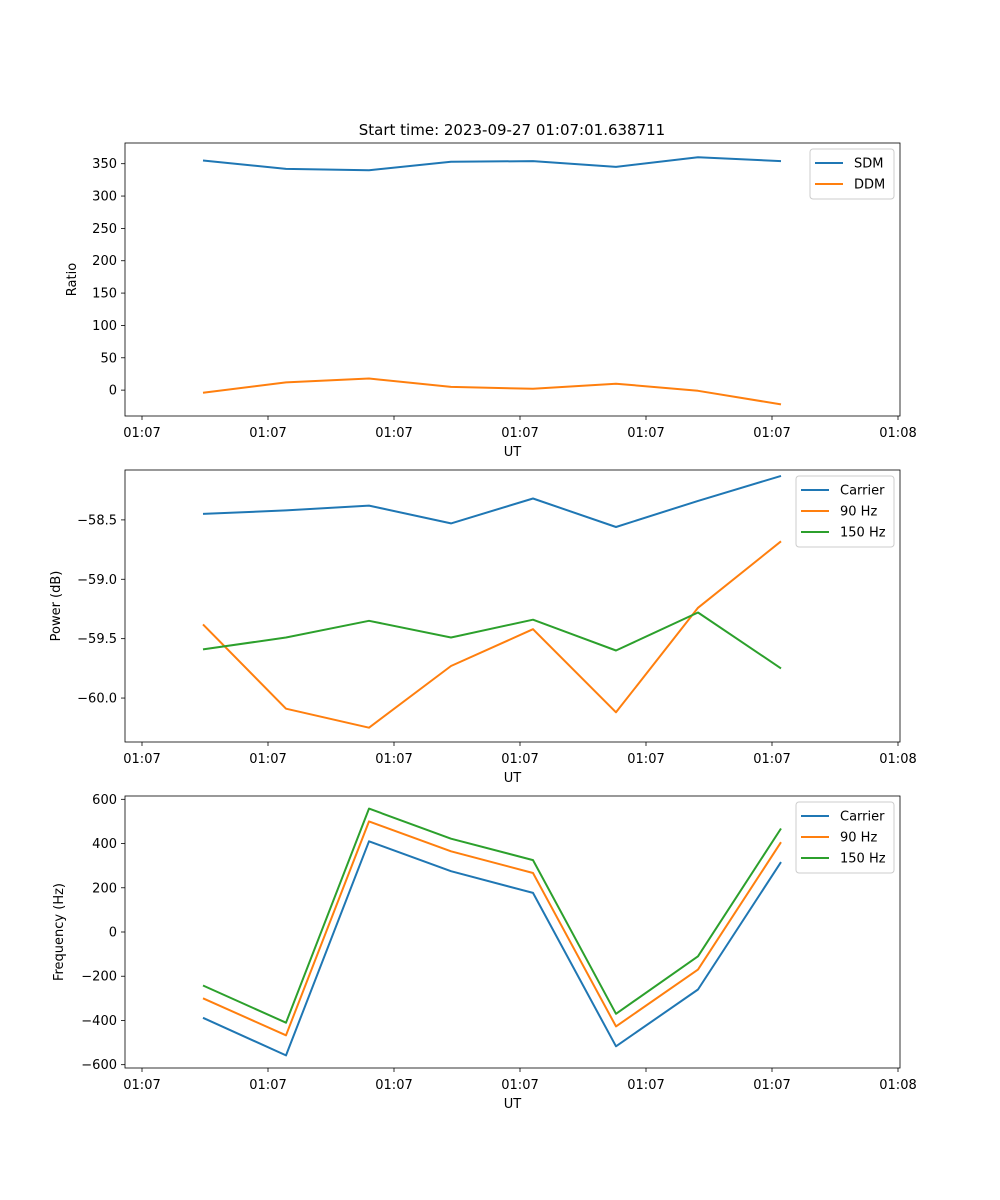  Describe the element at coordinates (99, 1021) in the screenshot. I see `y-tick-label: −400` at that location.